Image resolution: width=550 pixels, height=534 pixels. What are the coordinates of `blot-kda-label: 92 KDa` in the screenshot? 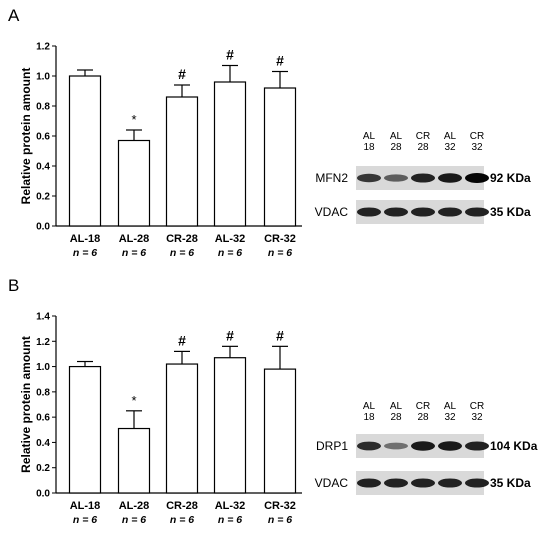 It's located at (510, 178).